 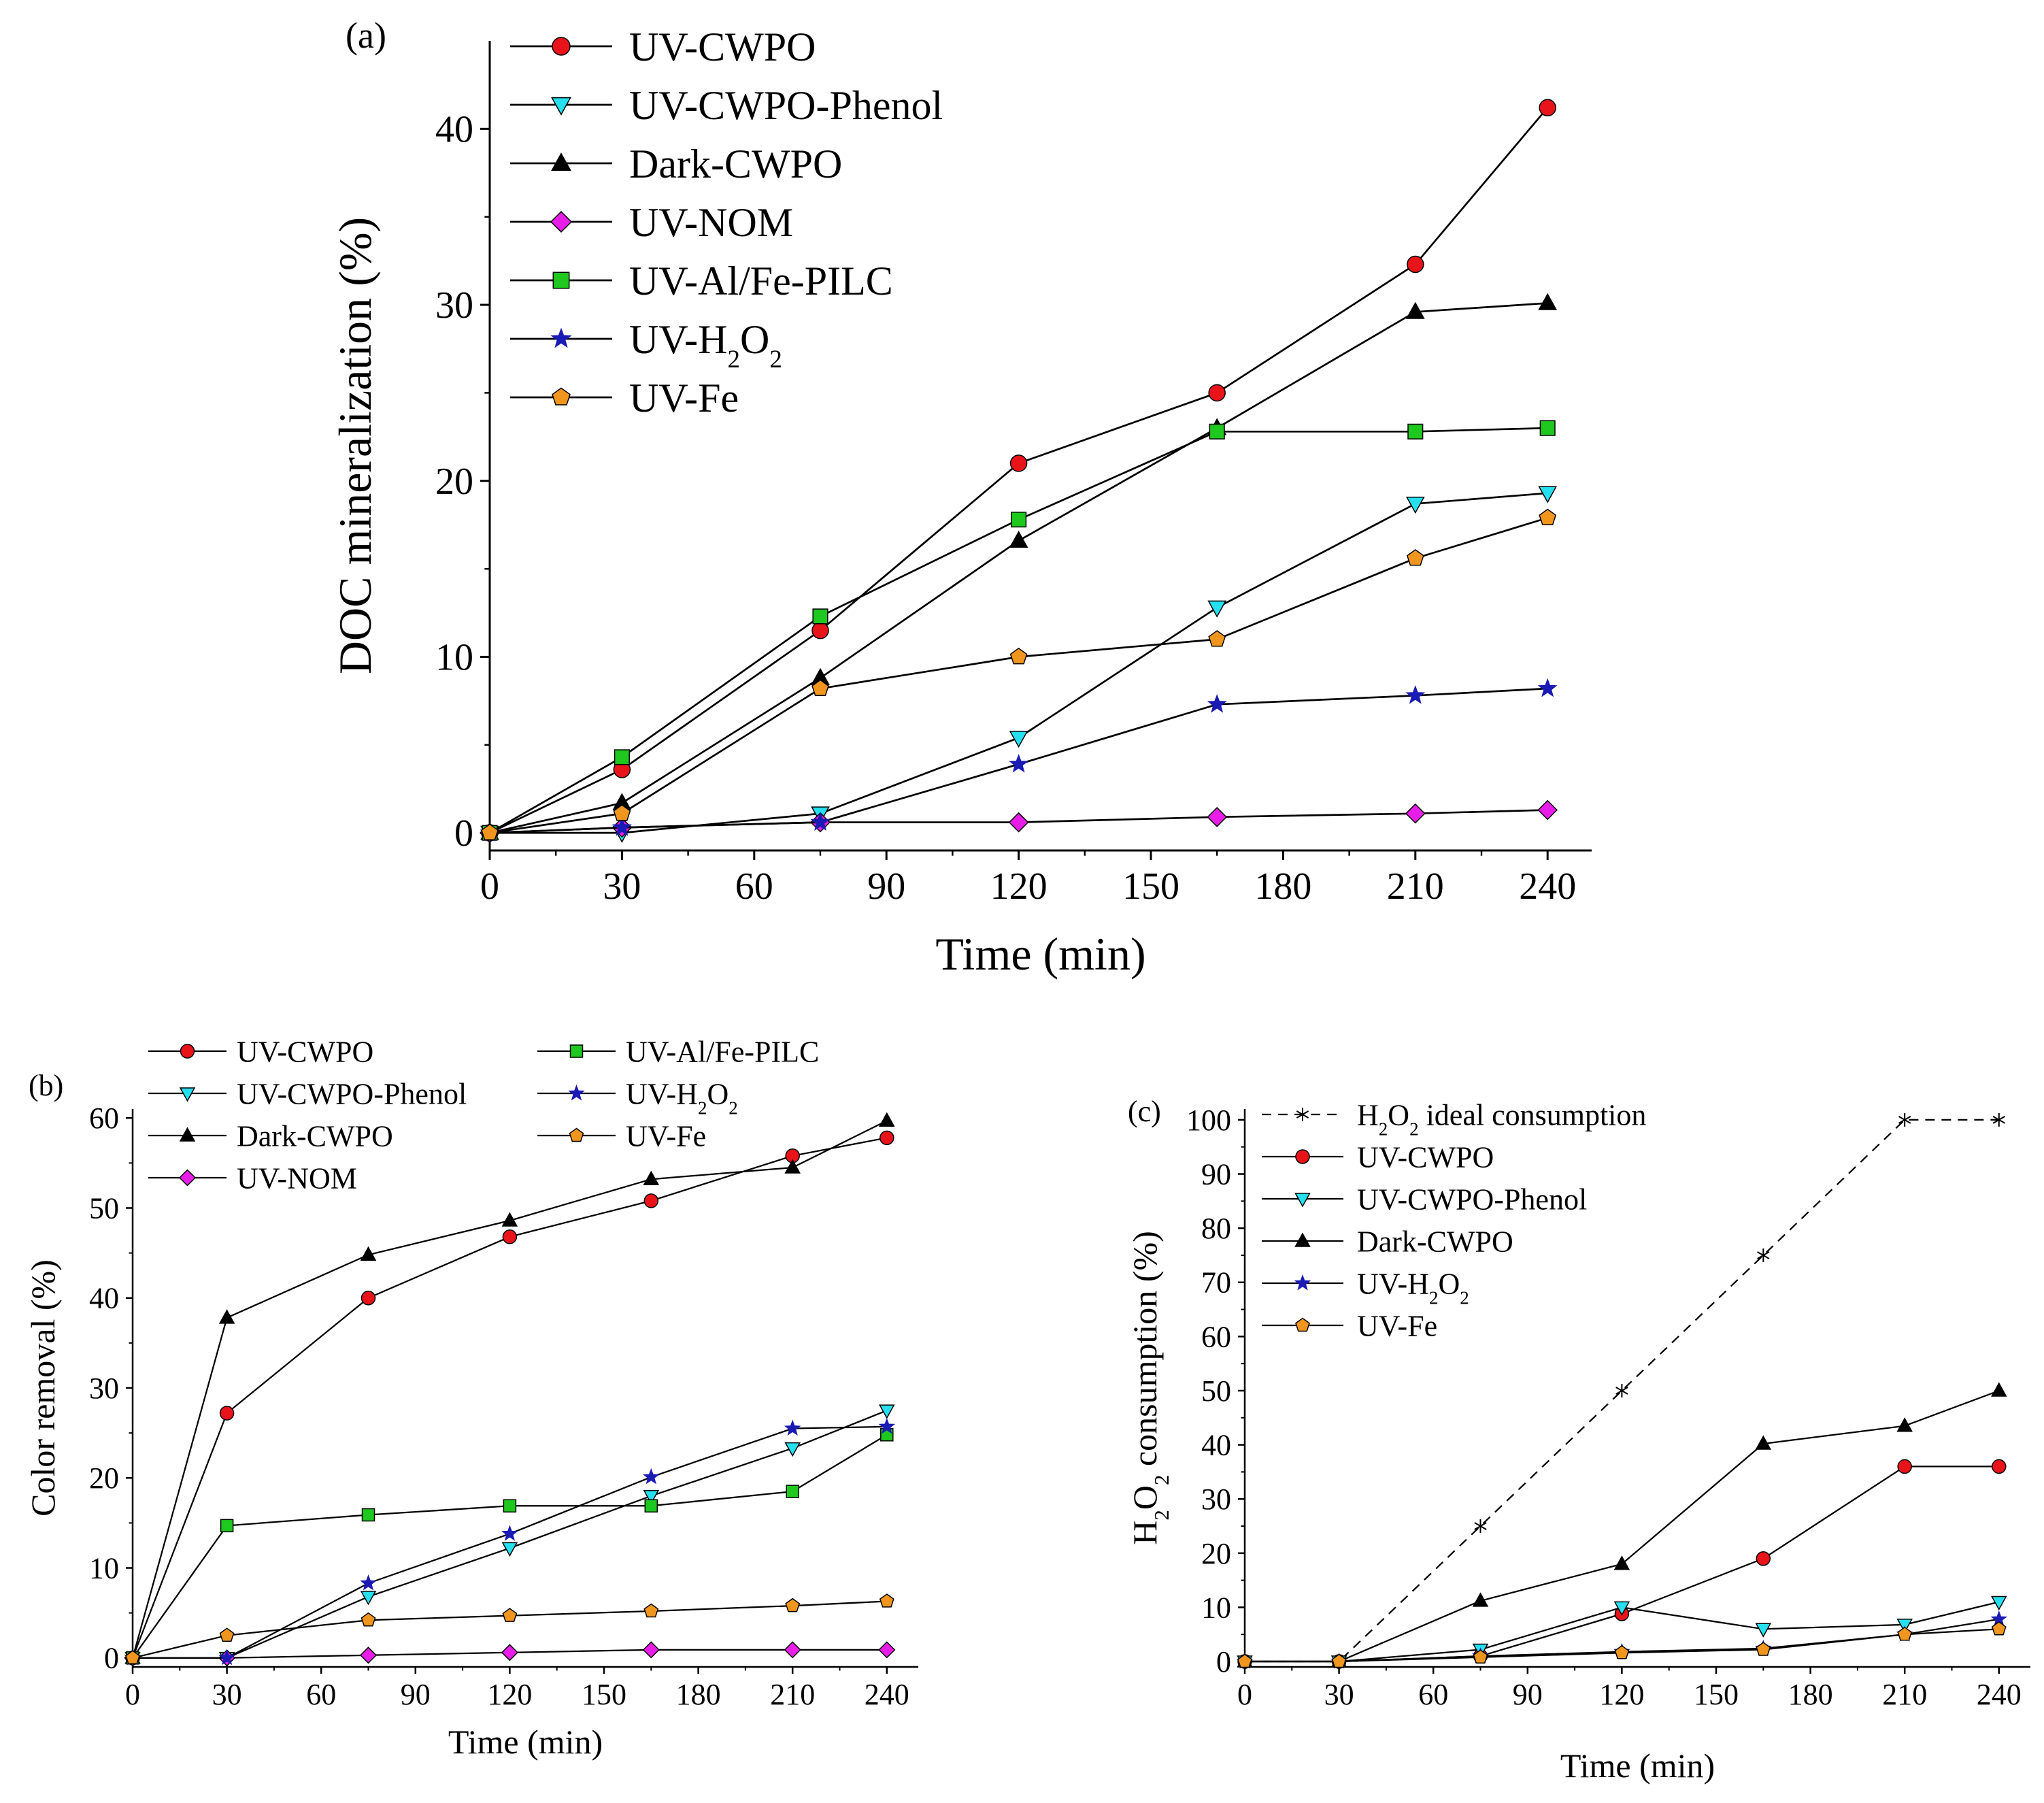 I want to click on label-part: UV-CWPO, so click(x=305, y=1051).